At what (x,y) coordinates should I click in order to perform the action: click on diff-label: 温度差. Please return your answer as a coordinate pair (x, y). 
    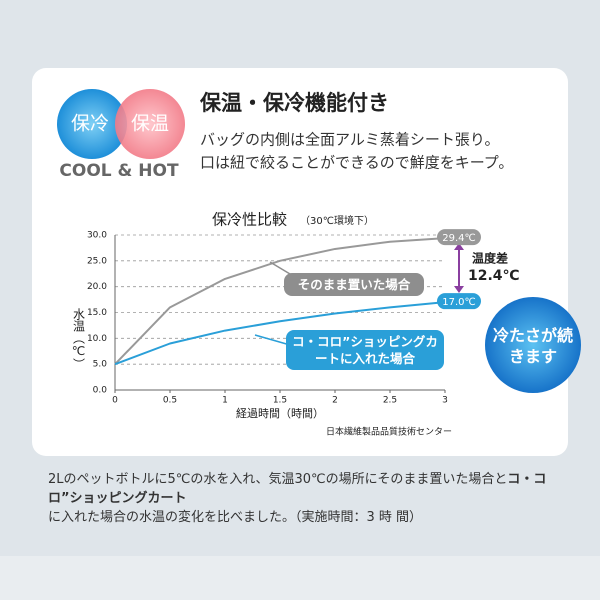
    Looking at the image, I should click on (490, 258).